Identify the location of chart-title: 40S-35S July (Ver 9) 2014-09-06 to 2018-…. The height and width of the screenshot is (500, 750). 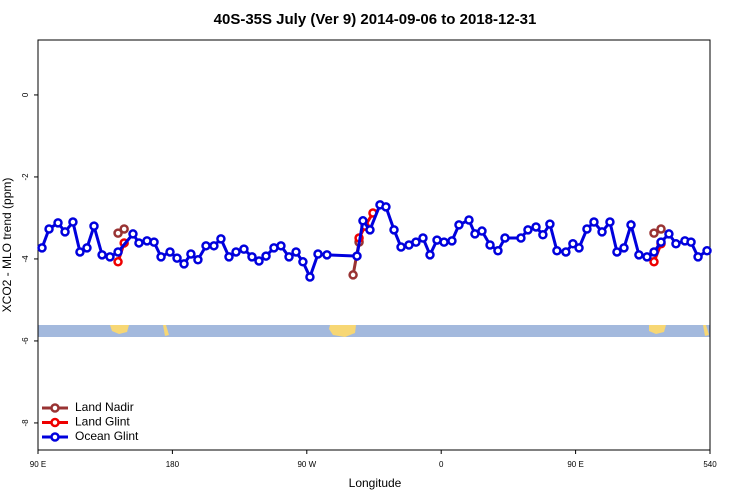
(375, 19).